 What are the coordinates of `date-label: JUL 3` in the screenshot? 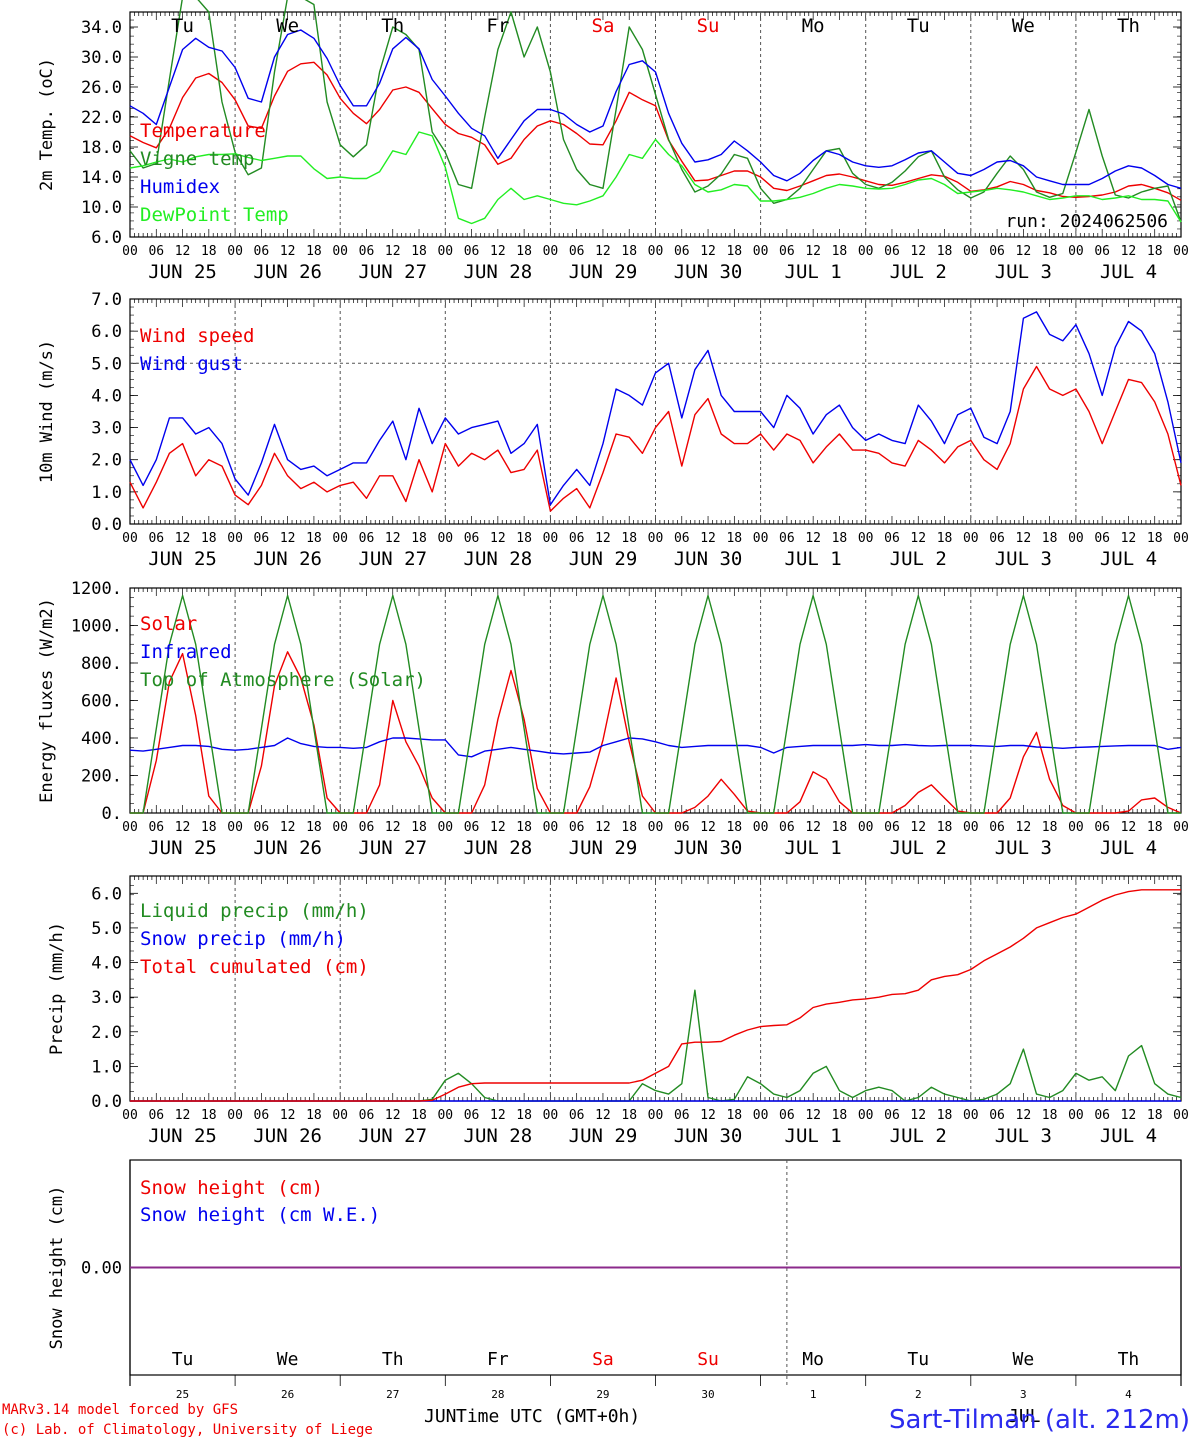 It's located at (1023, 848).